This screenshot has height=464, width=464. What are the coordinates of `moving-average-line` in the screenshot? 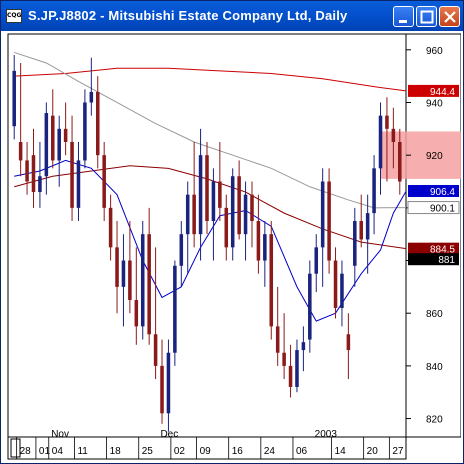 It's located at (210, 79).